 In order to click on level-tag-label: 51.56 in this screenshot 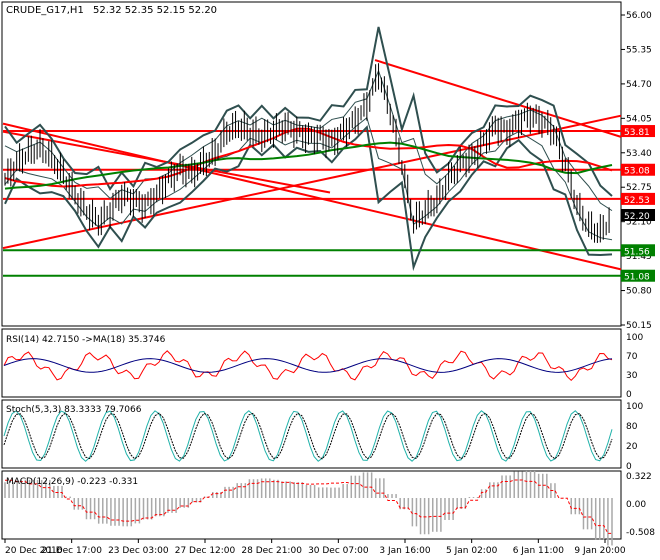, I will do `click(637, 252)`.